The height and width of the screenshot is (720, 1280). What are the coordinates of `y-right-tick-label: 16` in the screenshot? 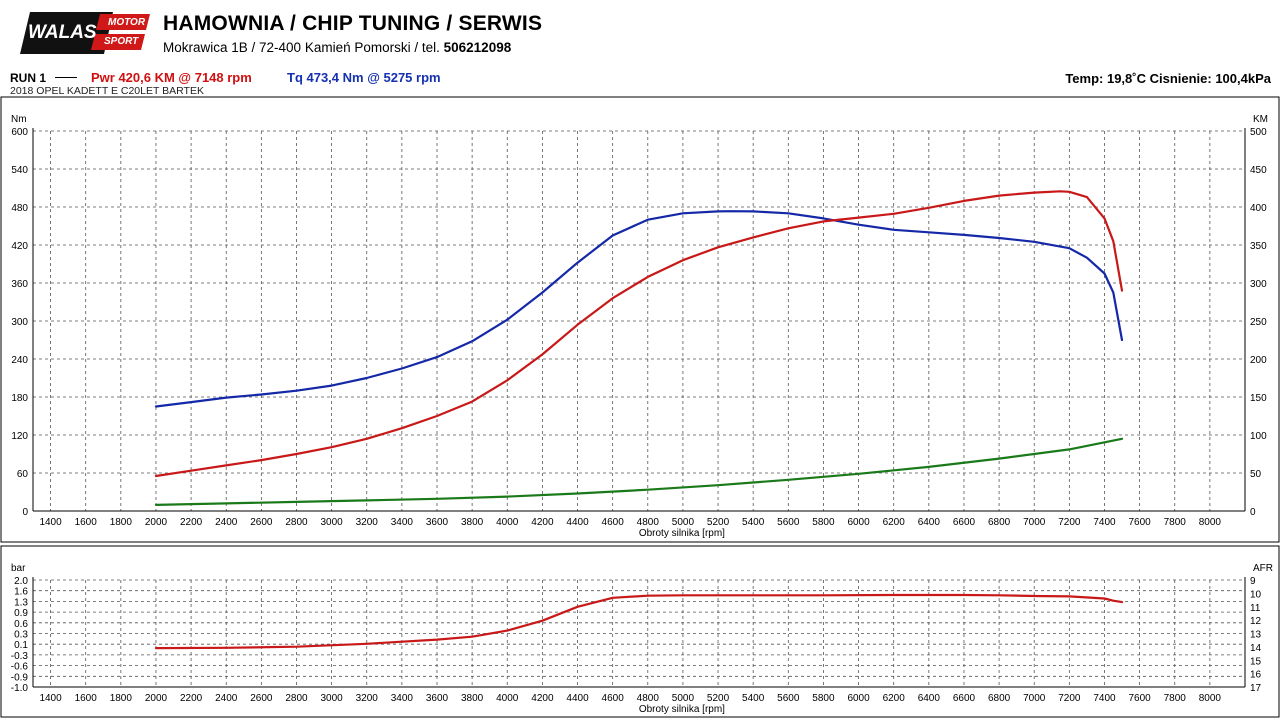 It's located at (1256, 675).